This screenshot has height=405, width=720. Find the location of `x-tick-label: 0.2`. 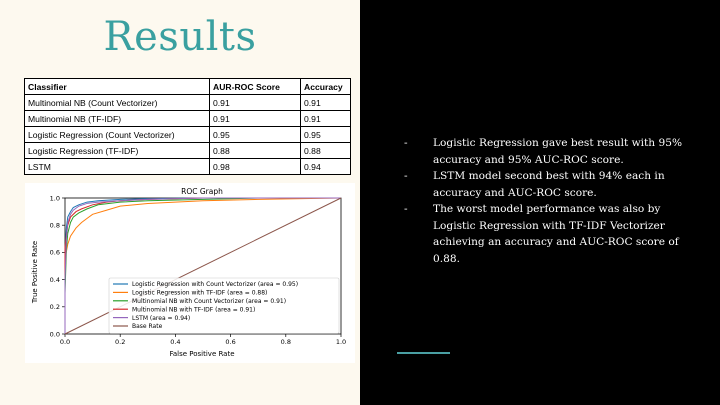

x-tick-label: 0.2 is located at coordinates (120, 342).